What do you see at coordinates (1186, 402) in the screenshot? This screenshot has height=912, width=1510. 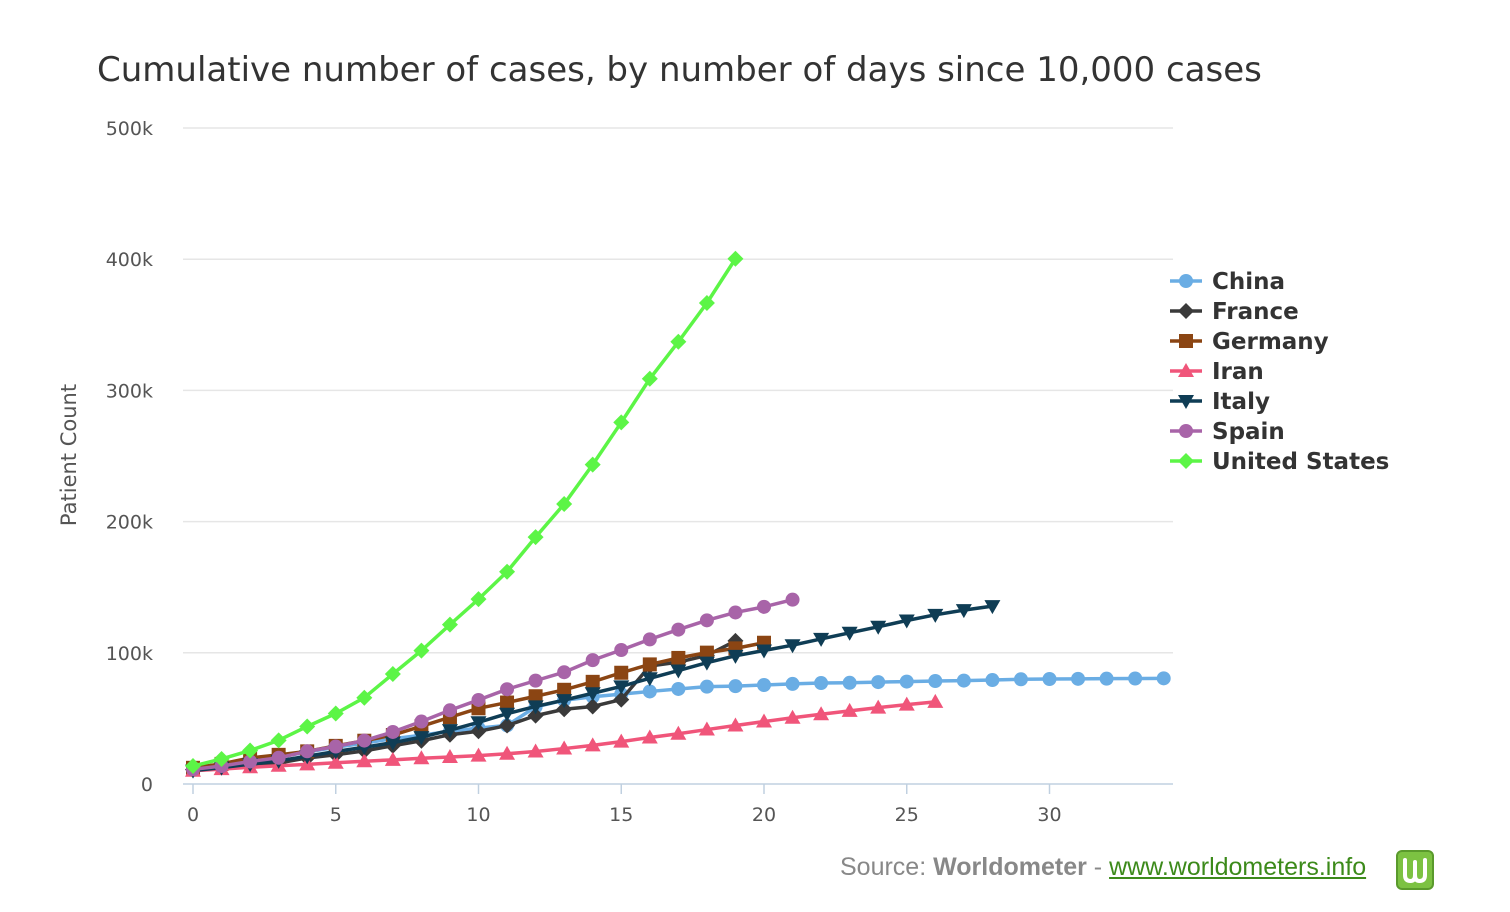 I see `legend-marker-italy` at bounding box center [1186, 402].